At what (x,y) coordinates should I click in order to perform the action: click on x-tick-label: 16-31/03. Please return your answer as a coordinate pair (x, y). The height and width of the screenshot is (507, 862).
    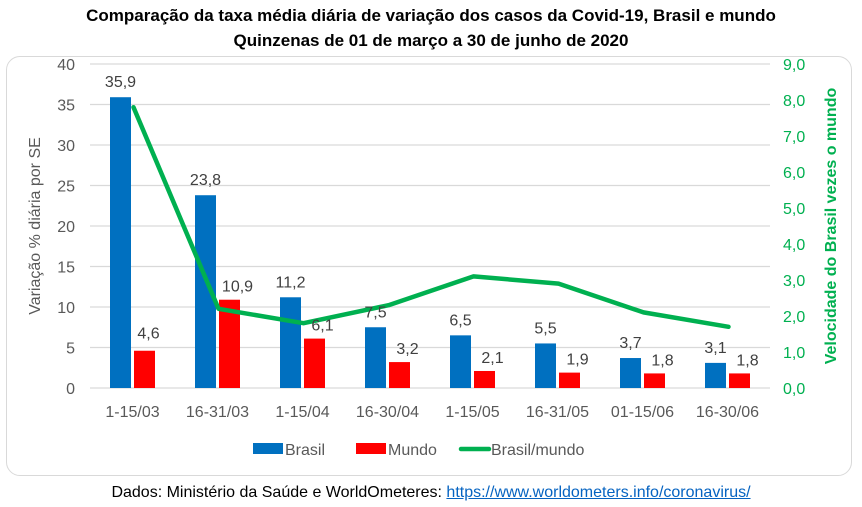
    Looking at the image, I should click on (217, 412).